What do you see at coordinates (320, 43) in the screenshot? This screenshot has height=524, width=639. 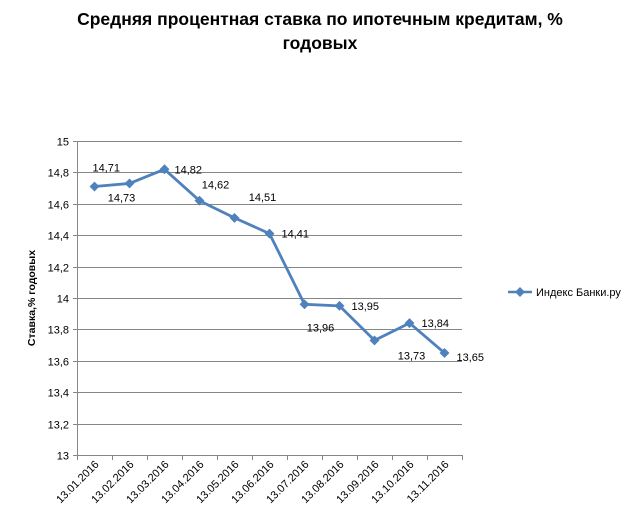 I see `chart-title-line2: годовых` at bounding box center [320, 43].